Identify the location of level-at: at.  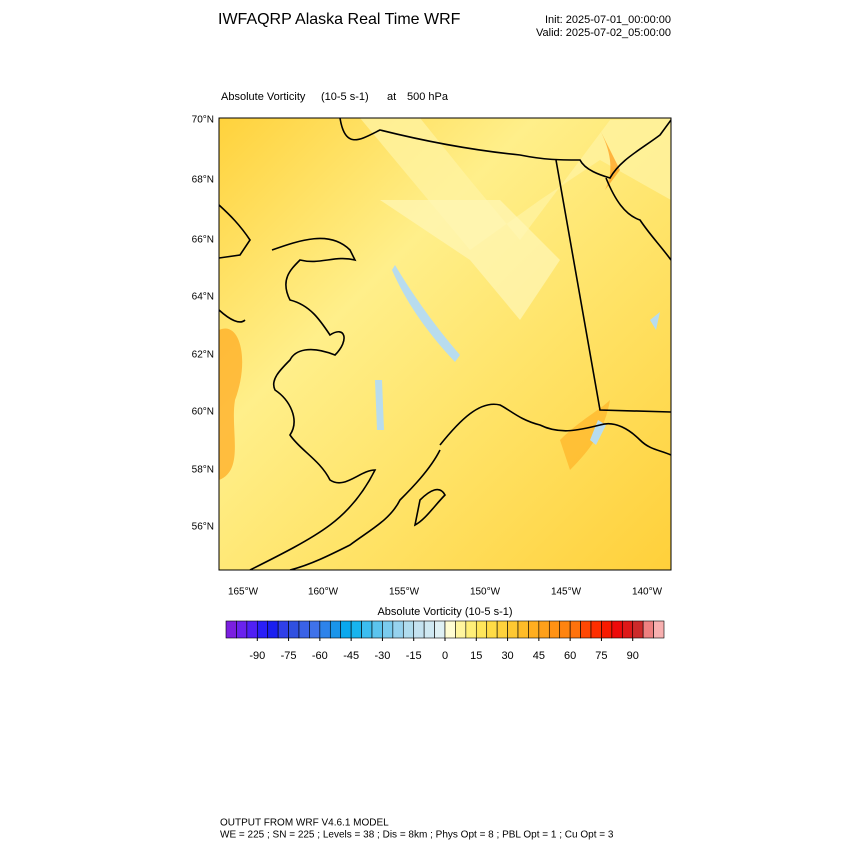
(391, 97).